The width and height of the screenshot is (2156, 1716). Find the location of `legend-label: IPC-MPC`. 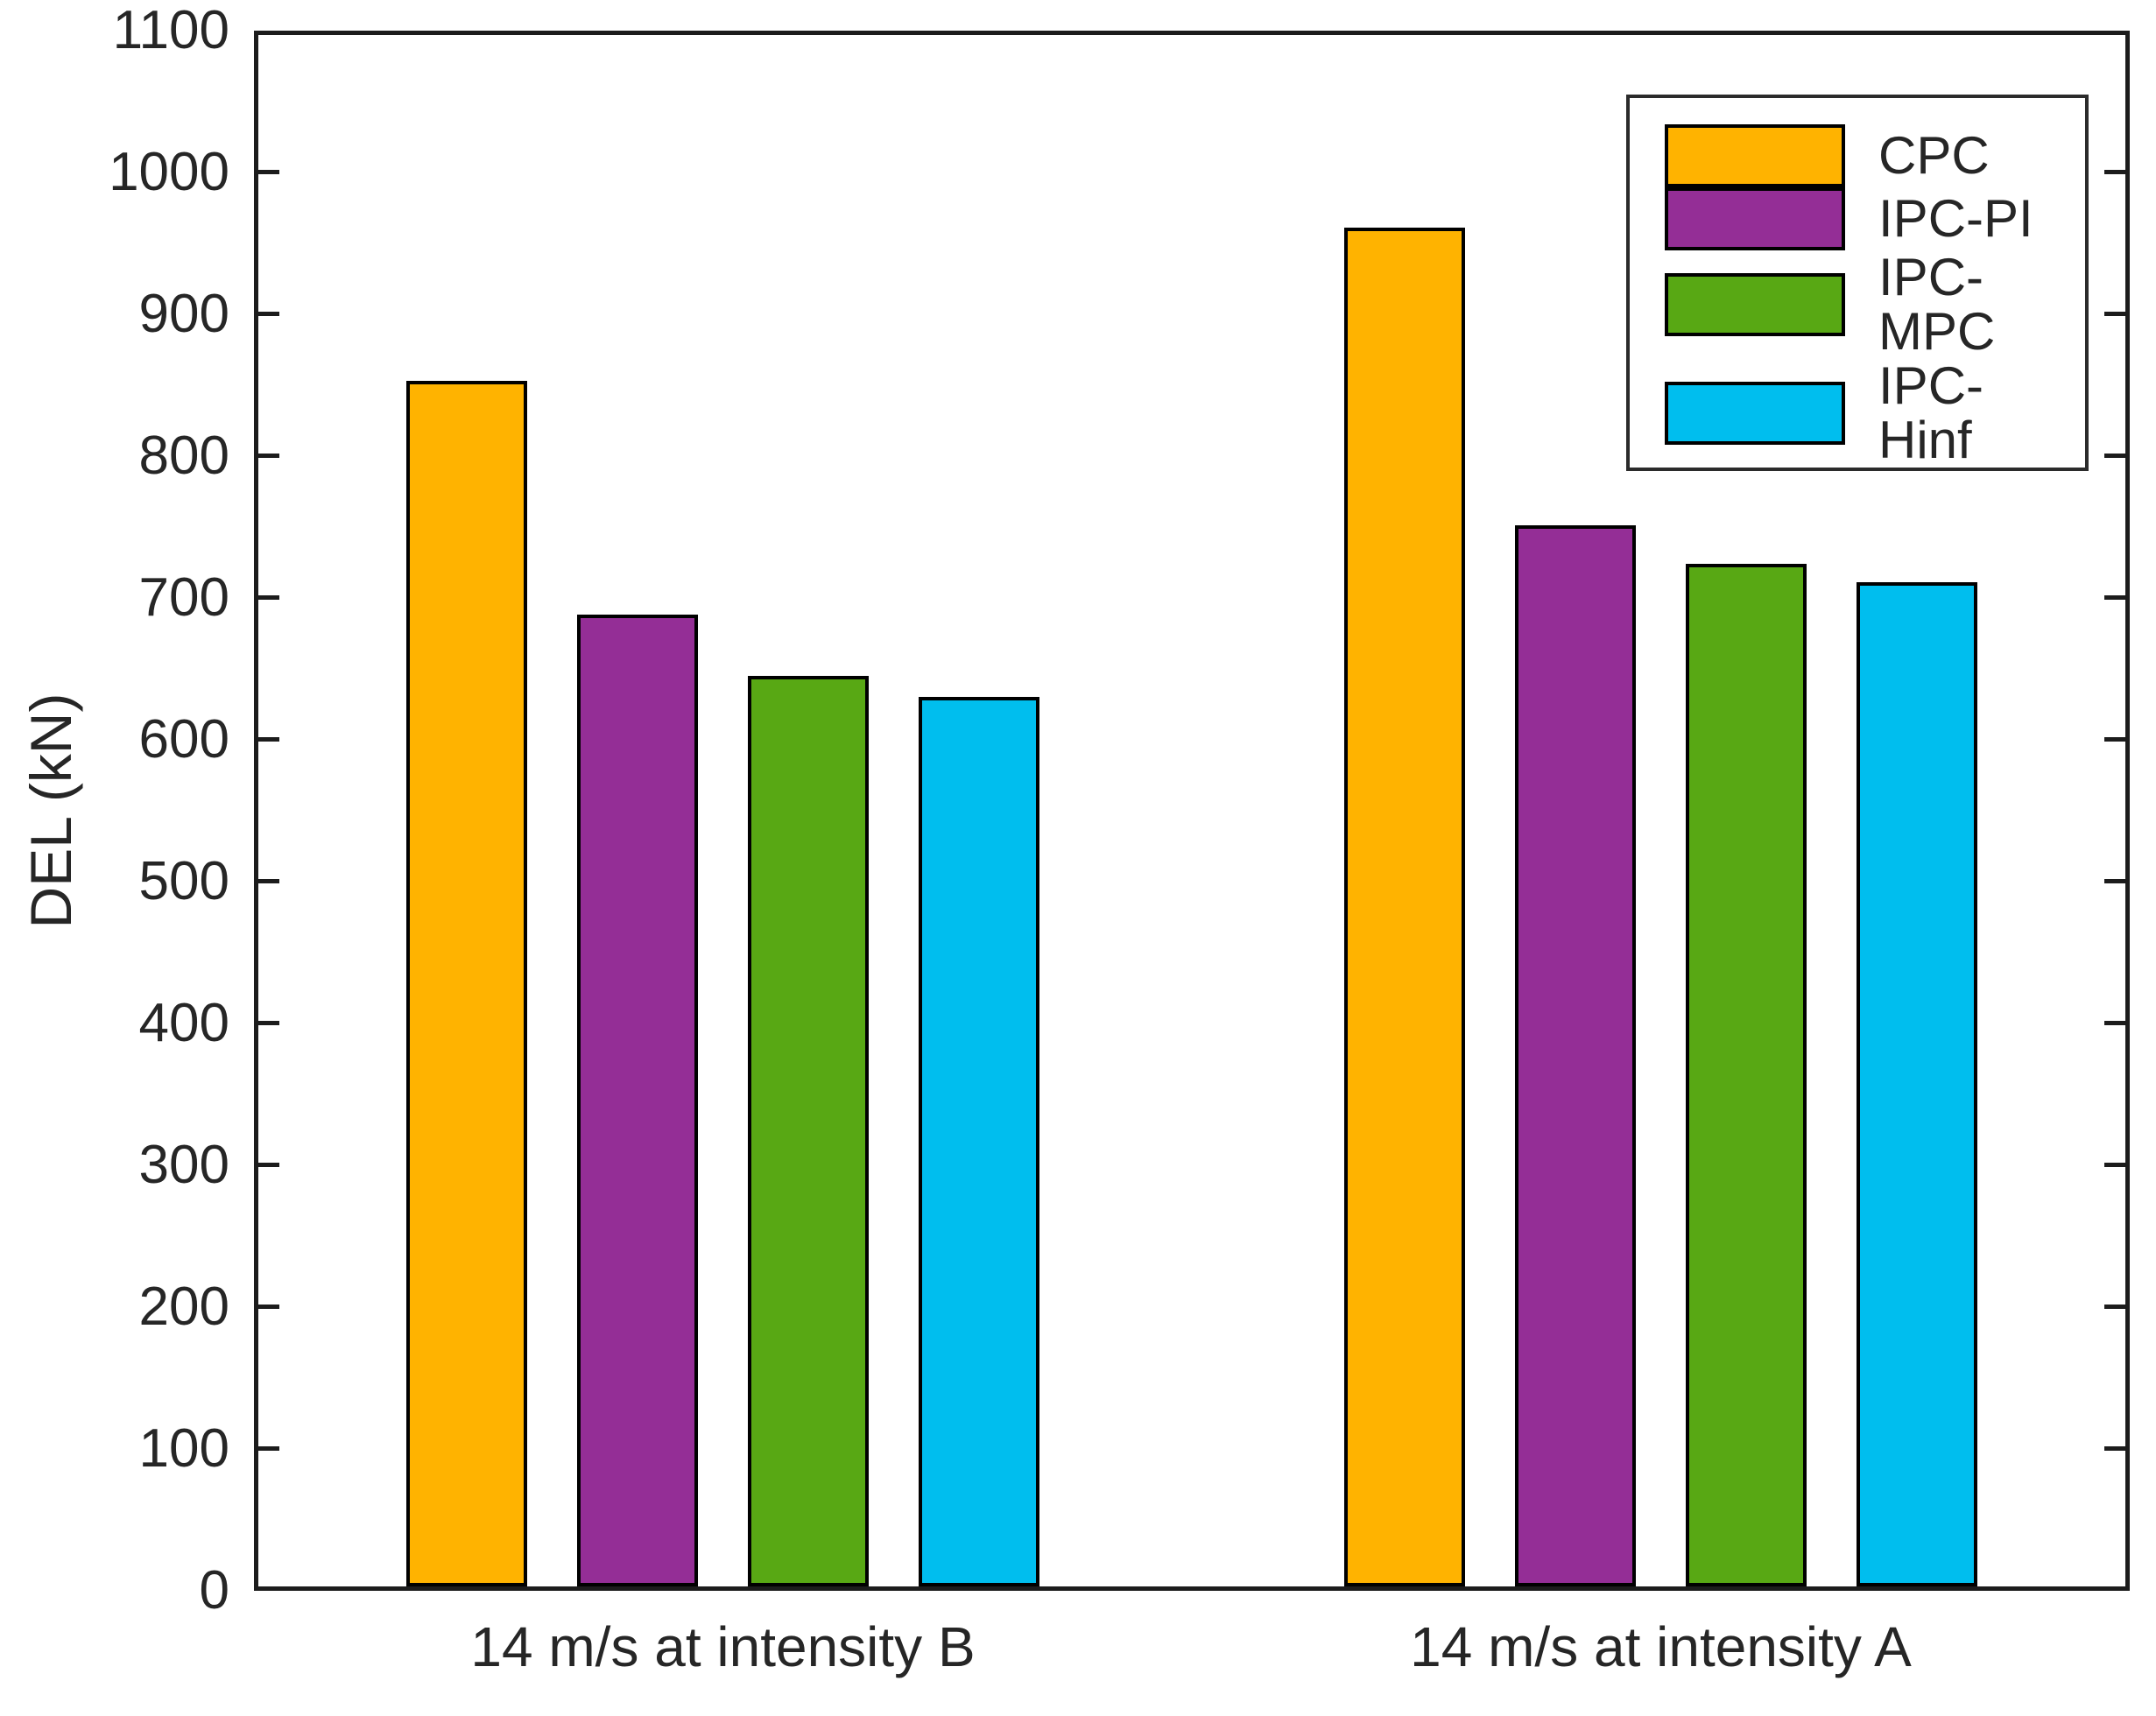

legend-label: IPC-MPC is located at coordinates (1937, 304).